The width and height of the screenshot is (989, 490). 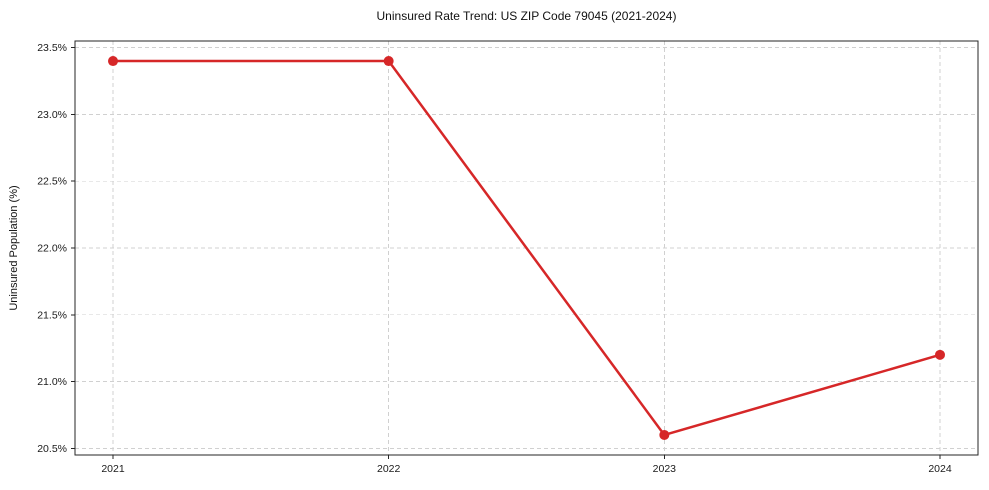 What do you see at coordinates (52, 48) in the screenshot?
I see `y-tick-label: 23.5%` at bounding box center [52, 48].